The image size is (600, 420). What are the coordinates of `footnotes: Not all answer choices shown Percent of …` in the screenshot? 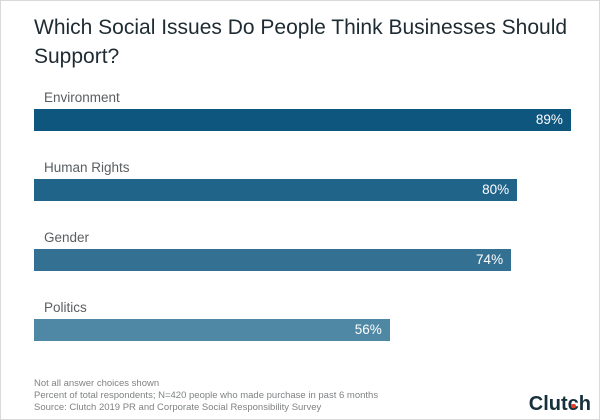 It's located at (206, 396).